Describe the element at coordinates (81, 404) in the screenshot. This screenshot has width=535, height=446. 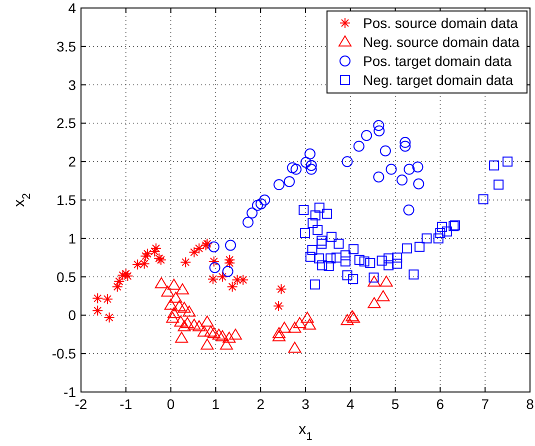
I see `x-tick-label: -2` at that location.